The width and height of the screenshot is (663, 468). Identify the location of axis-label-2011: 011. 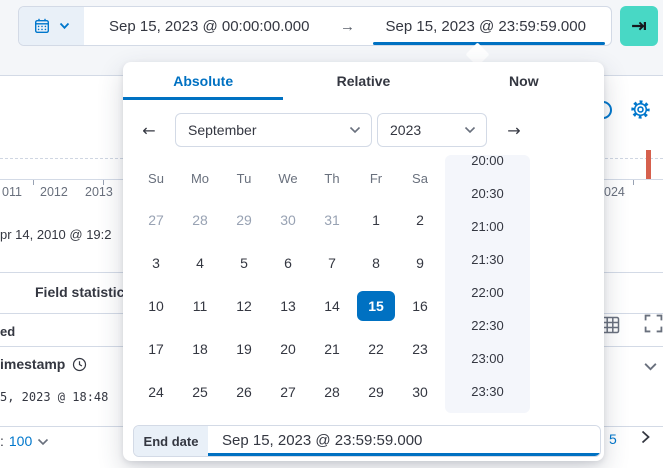
(12, 192).